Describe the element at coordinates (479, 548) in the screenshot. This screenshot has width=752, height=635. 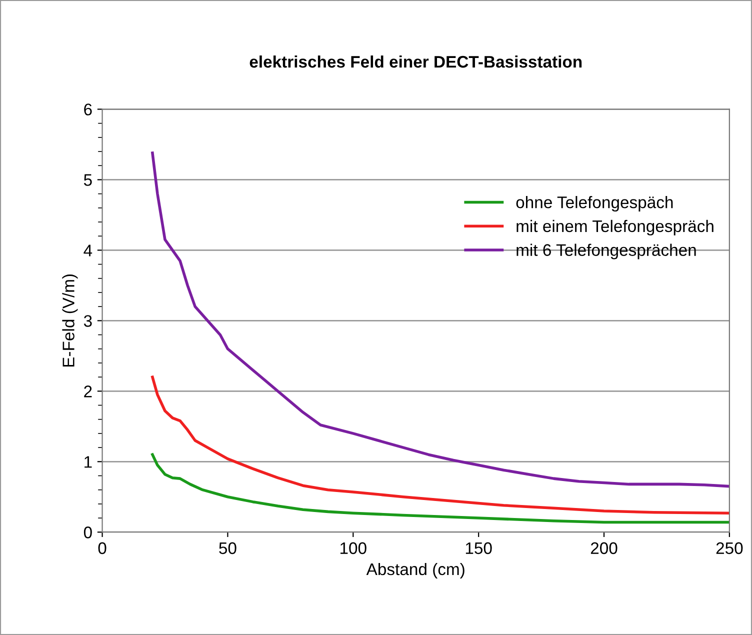
I see `x-tick-label: 150` at that location.